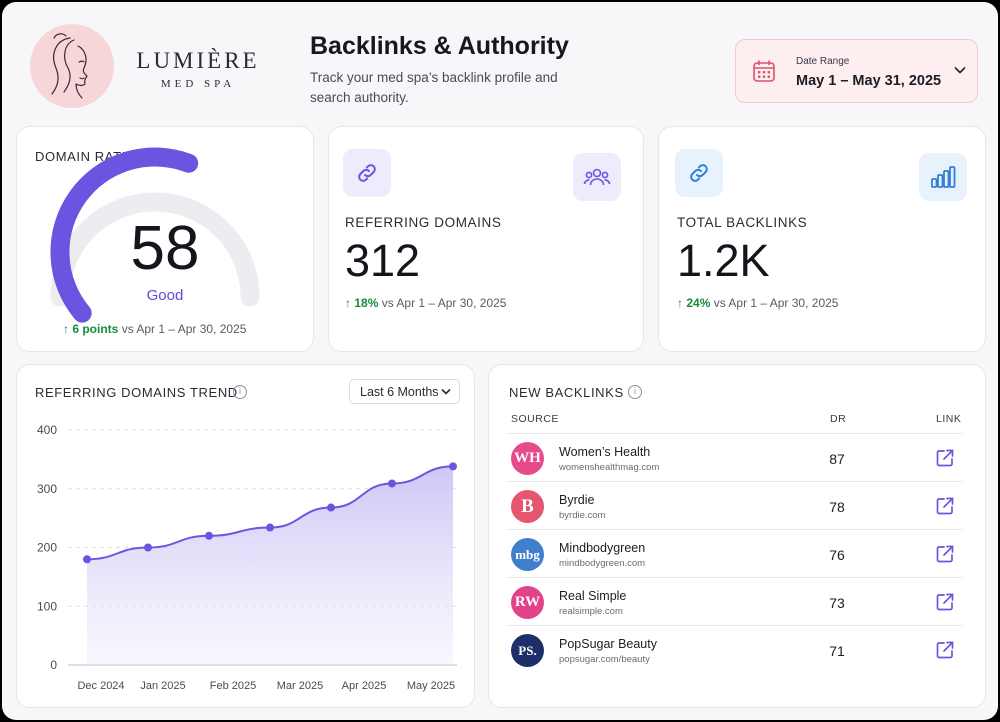  What do you see at coordinates (439, 46) in the screenshot?
I see `page-title: Backlinks & Authority` at bounding box center [439, 46].